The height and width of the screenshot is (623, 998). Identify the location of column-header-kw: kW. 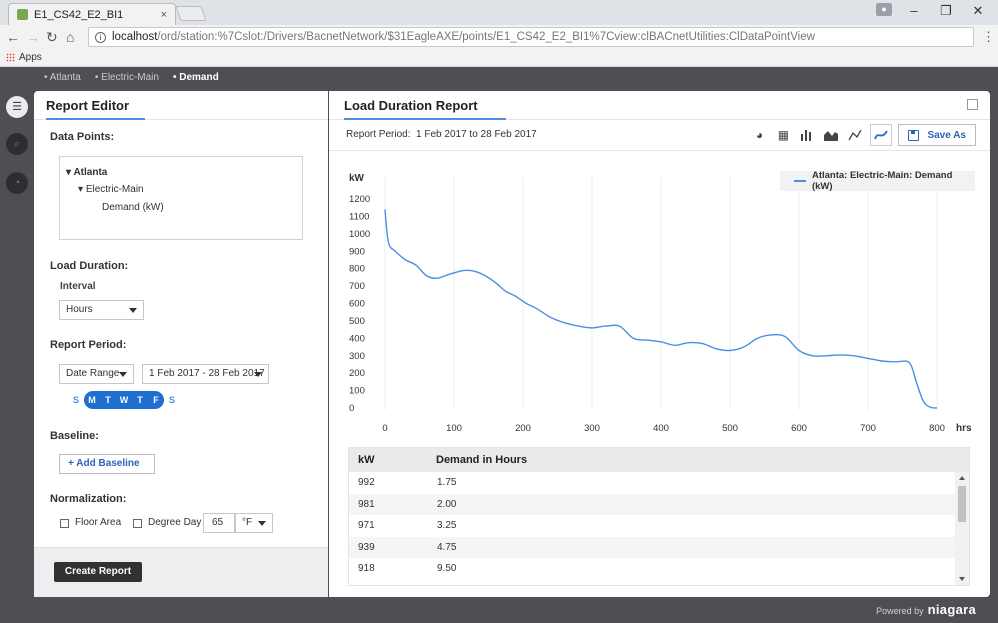
(366, 460).